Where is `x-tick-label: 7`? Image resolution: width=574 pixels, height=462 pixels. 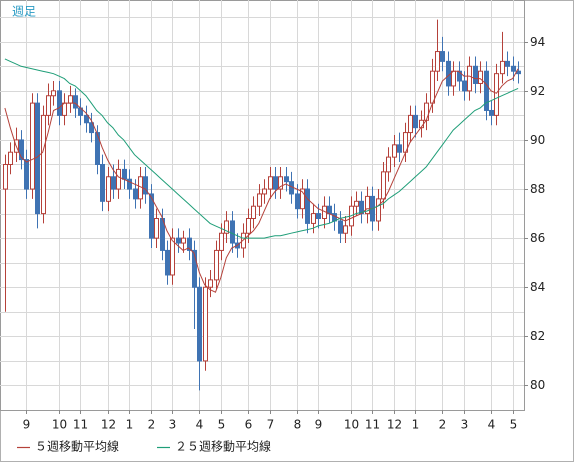
x-tick-label: 7 is located at coordinates (271, 425).